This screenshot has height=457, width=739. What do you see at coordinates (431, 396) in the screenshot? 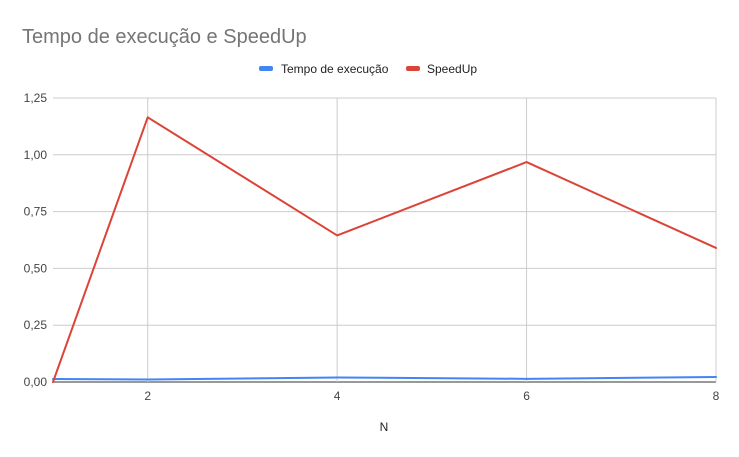
I see `x-axis-ticks: 2 4 6 8` at bounding box center [431, 396].